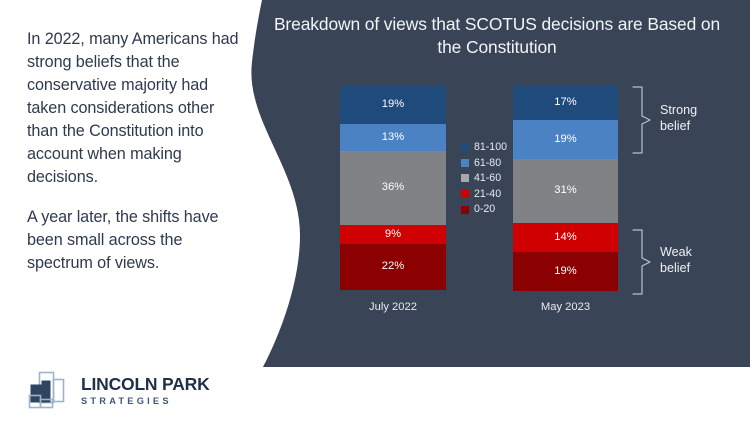 The height and width of the screenshot is (422, 750). What do you see at coordinates (145, 384) in the screenshot?
I see `logo-company-name: LINCOLN PARK` at bounding box center [145, 384].